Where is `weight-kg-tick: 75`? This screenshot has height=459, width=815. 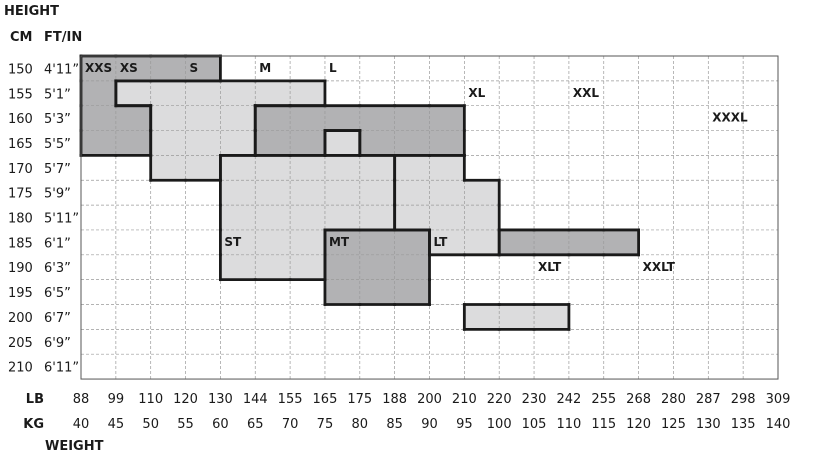 weight-kg-tick: 75 is located at coordinates (325, 424).